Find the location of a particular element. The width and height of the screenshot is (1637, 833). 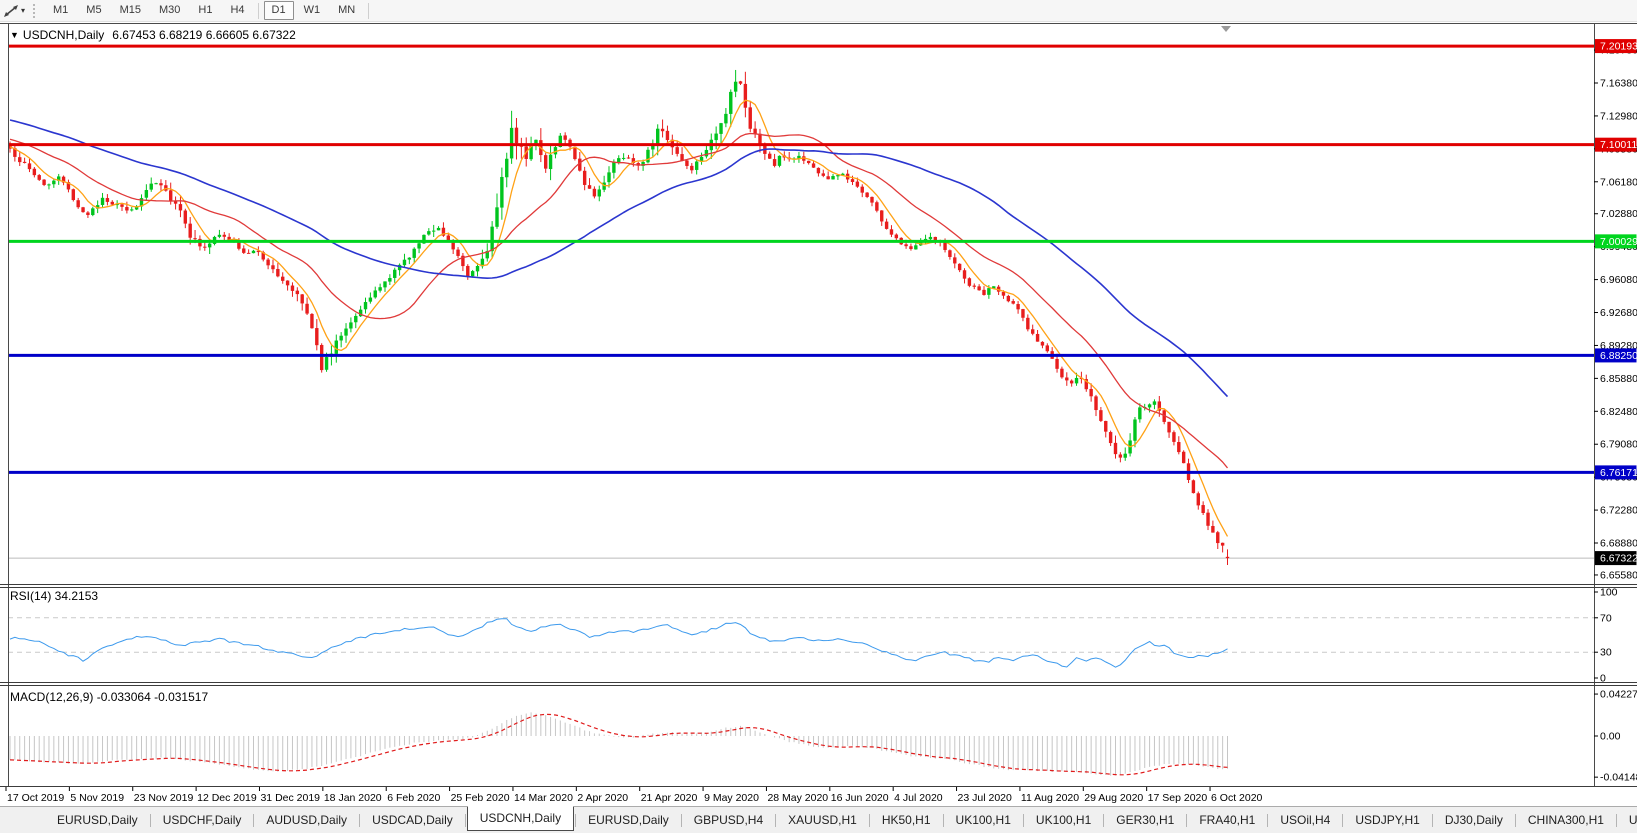

rsi-line is located at coordinates (618, 643).